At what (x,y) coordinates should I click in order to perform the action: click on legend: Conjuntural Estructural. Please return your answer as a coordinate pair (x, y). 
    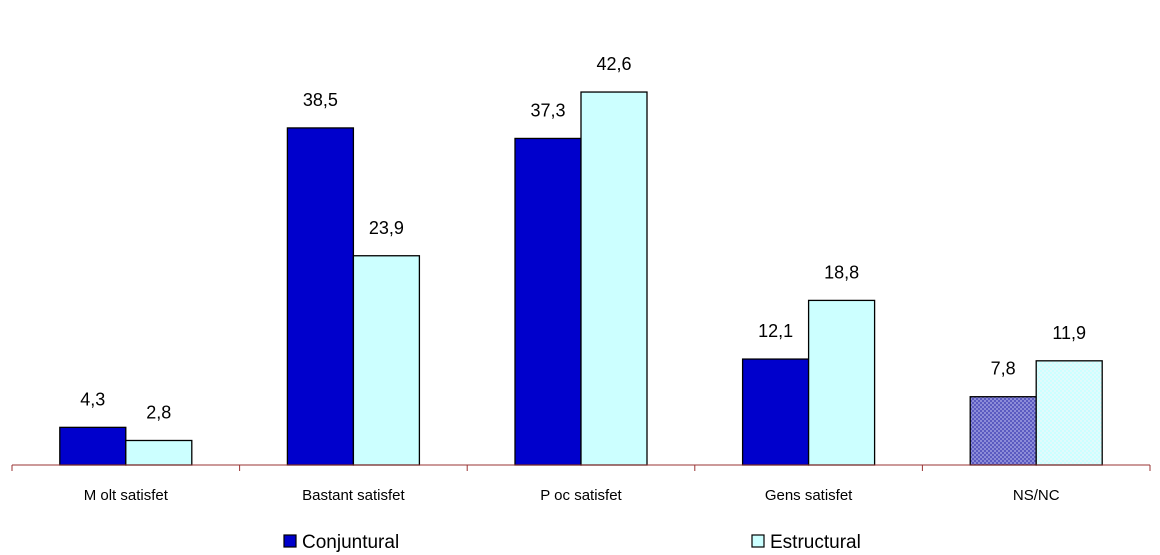
    Looking at the image, I should click on (572, 542).